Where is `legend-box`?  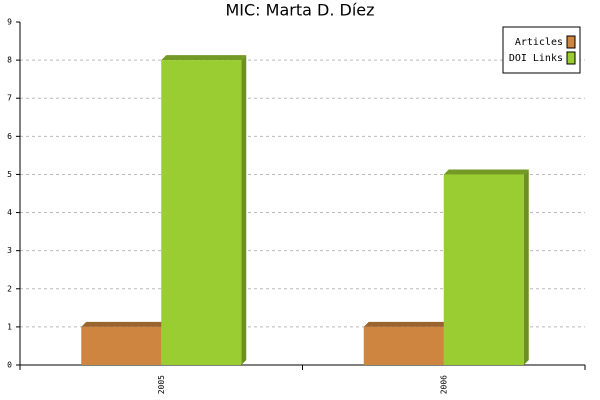 legend-box is located at coordinates (541, 50).